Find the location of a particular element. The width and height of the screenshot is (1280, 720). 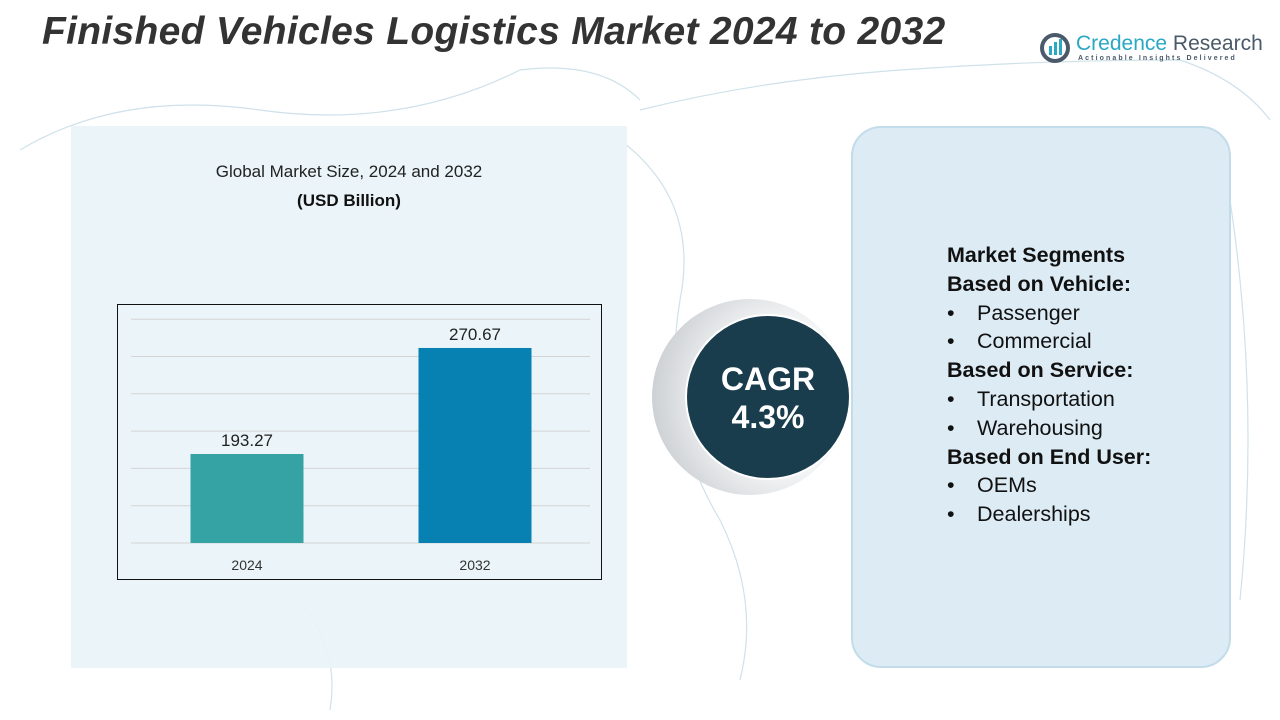

segment-item: • OEMs is located at coordinates (992, 485).